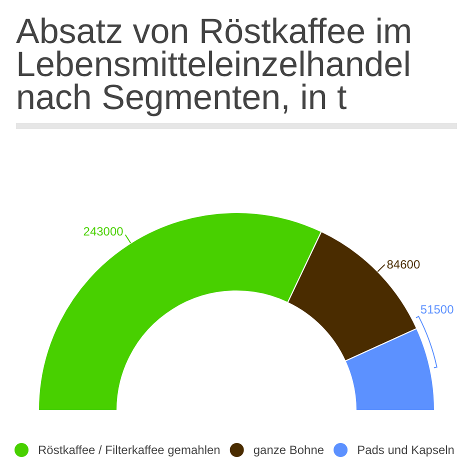 This screenshot has height=476, width=469. Describe the element at coordinates (129, 450) in the screenshot. I see `legend-label: Röstkaffee / Filterkaffee gemahlen` at that location.